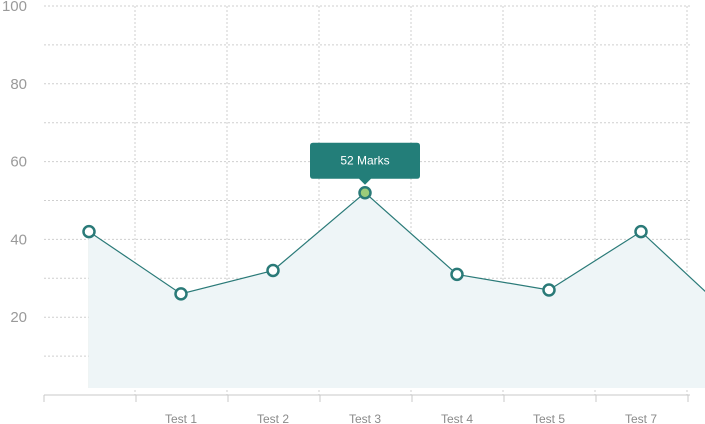 The width and height of the screenshot is (705, 424). I want to click on y-tick-label: 100, so click(14, 7).